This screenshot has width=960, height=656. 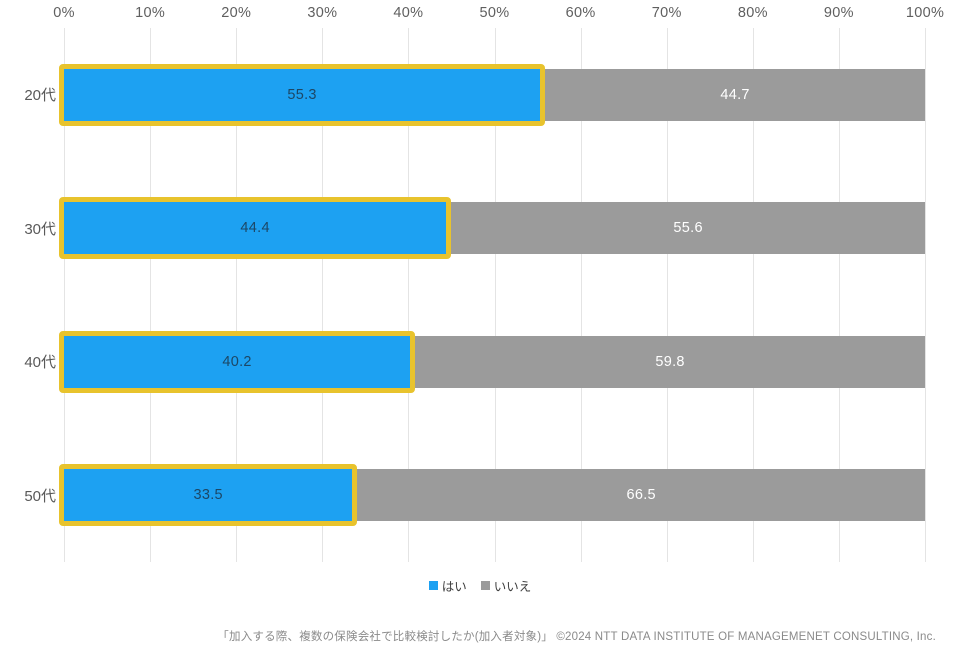 I want to click on bar-segment-yes: 40.2, so click(x=237, y=361).